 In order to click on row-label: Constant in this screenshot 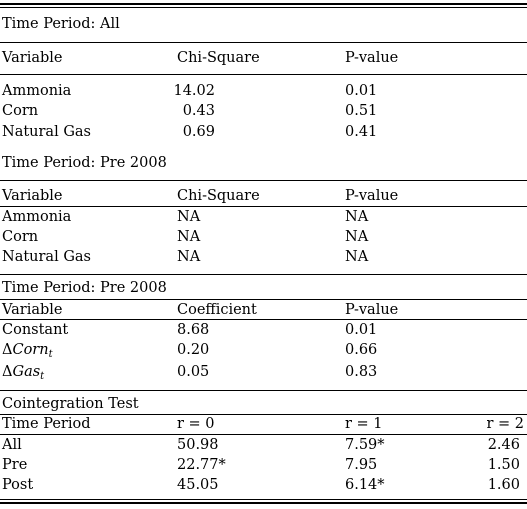, I will do `click(35, 330)`.